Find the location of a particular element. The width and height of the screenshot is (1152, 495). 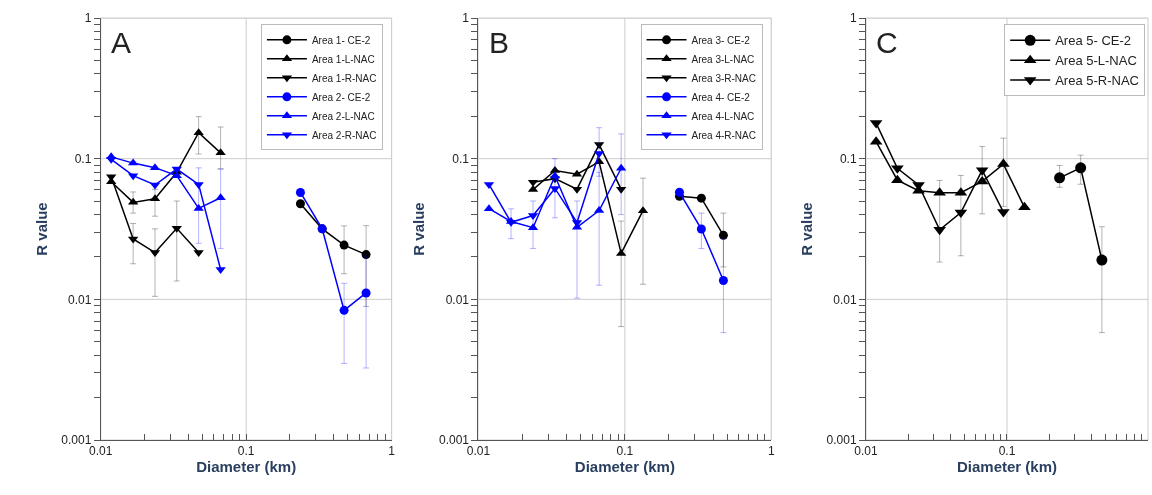

legend-label: Area 4-L-NAC is located at coordinates (723, 116).